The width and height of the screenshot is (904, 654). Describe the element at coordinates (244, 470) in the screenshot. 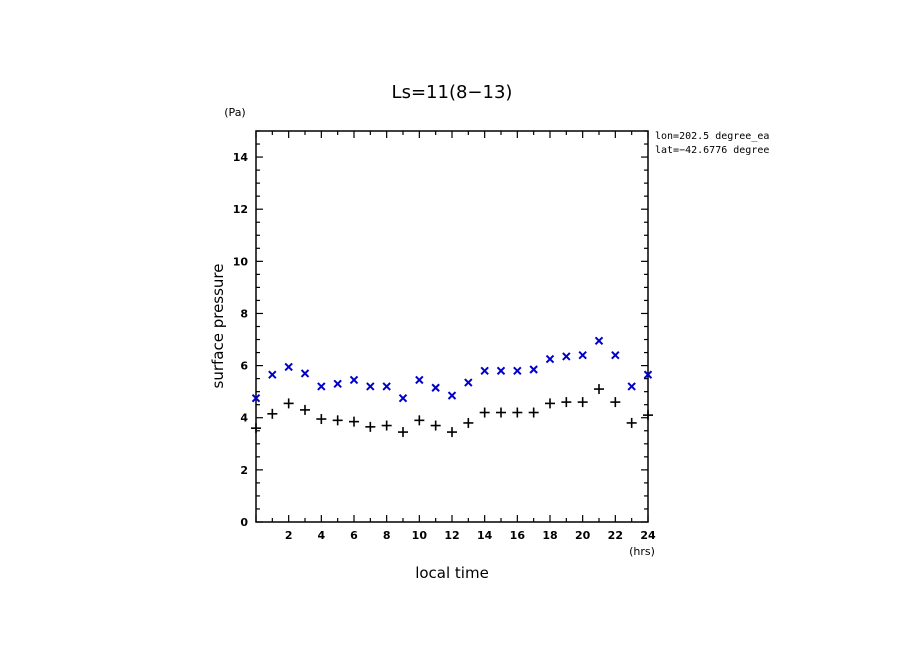

I see `y-tick-label: 2` at that location.